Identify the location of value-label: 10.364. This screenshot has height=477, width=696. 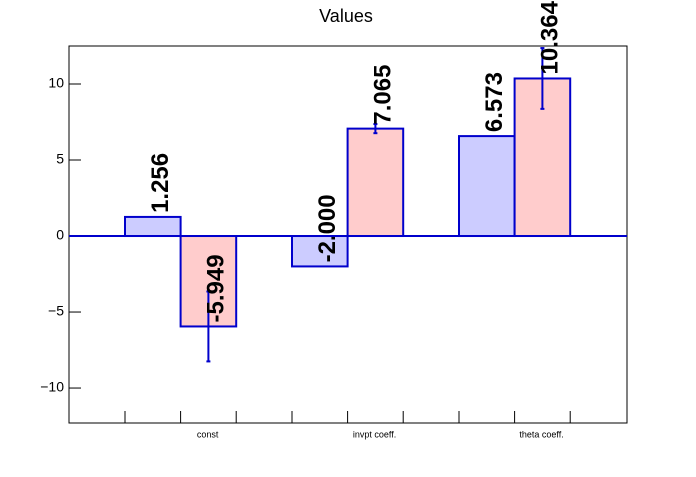
(550, 37).